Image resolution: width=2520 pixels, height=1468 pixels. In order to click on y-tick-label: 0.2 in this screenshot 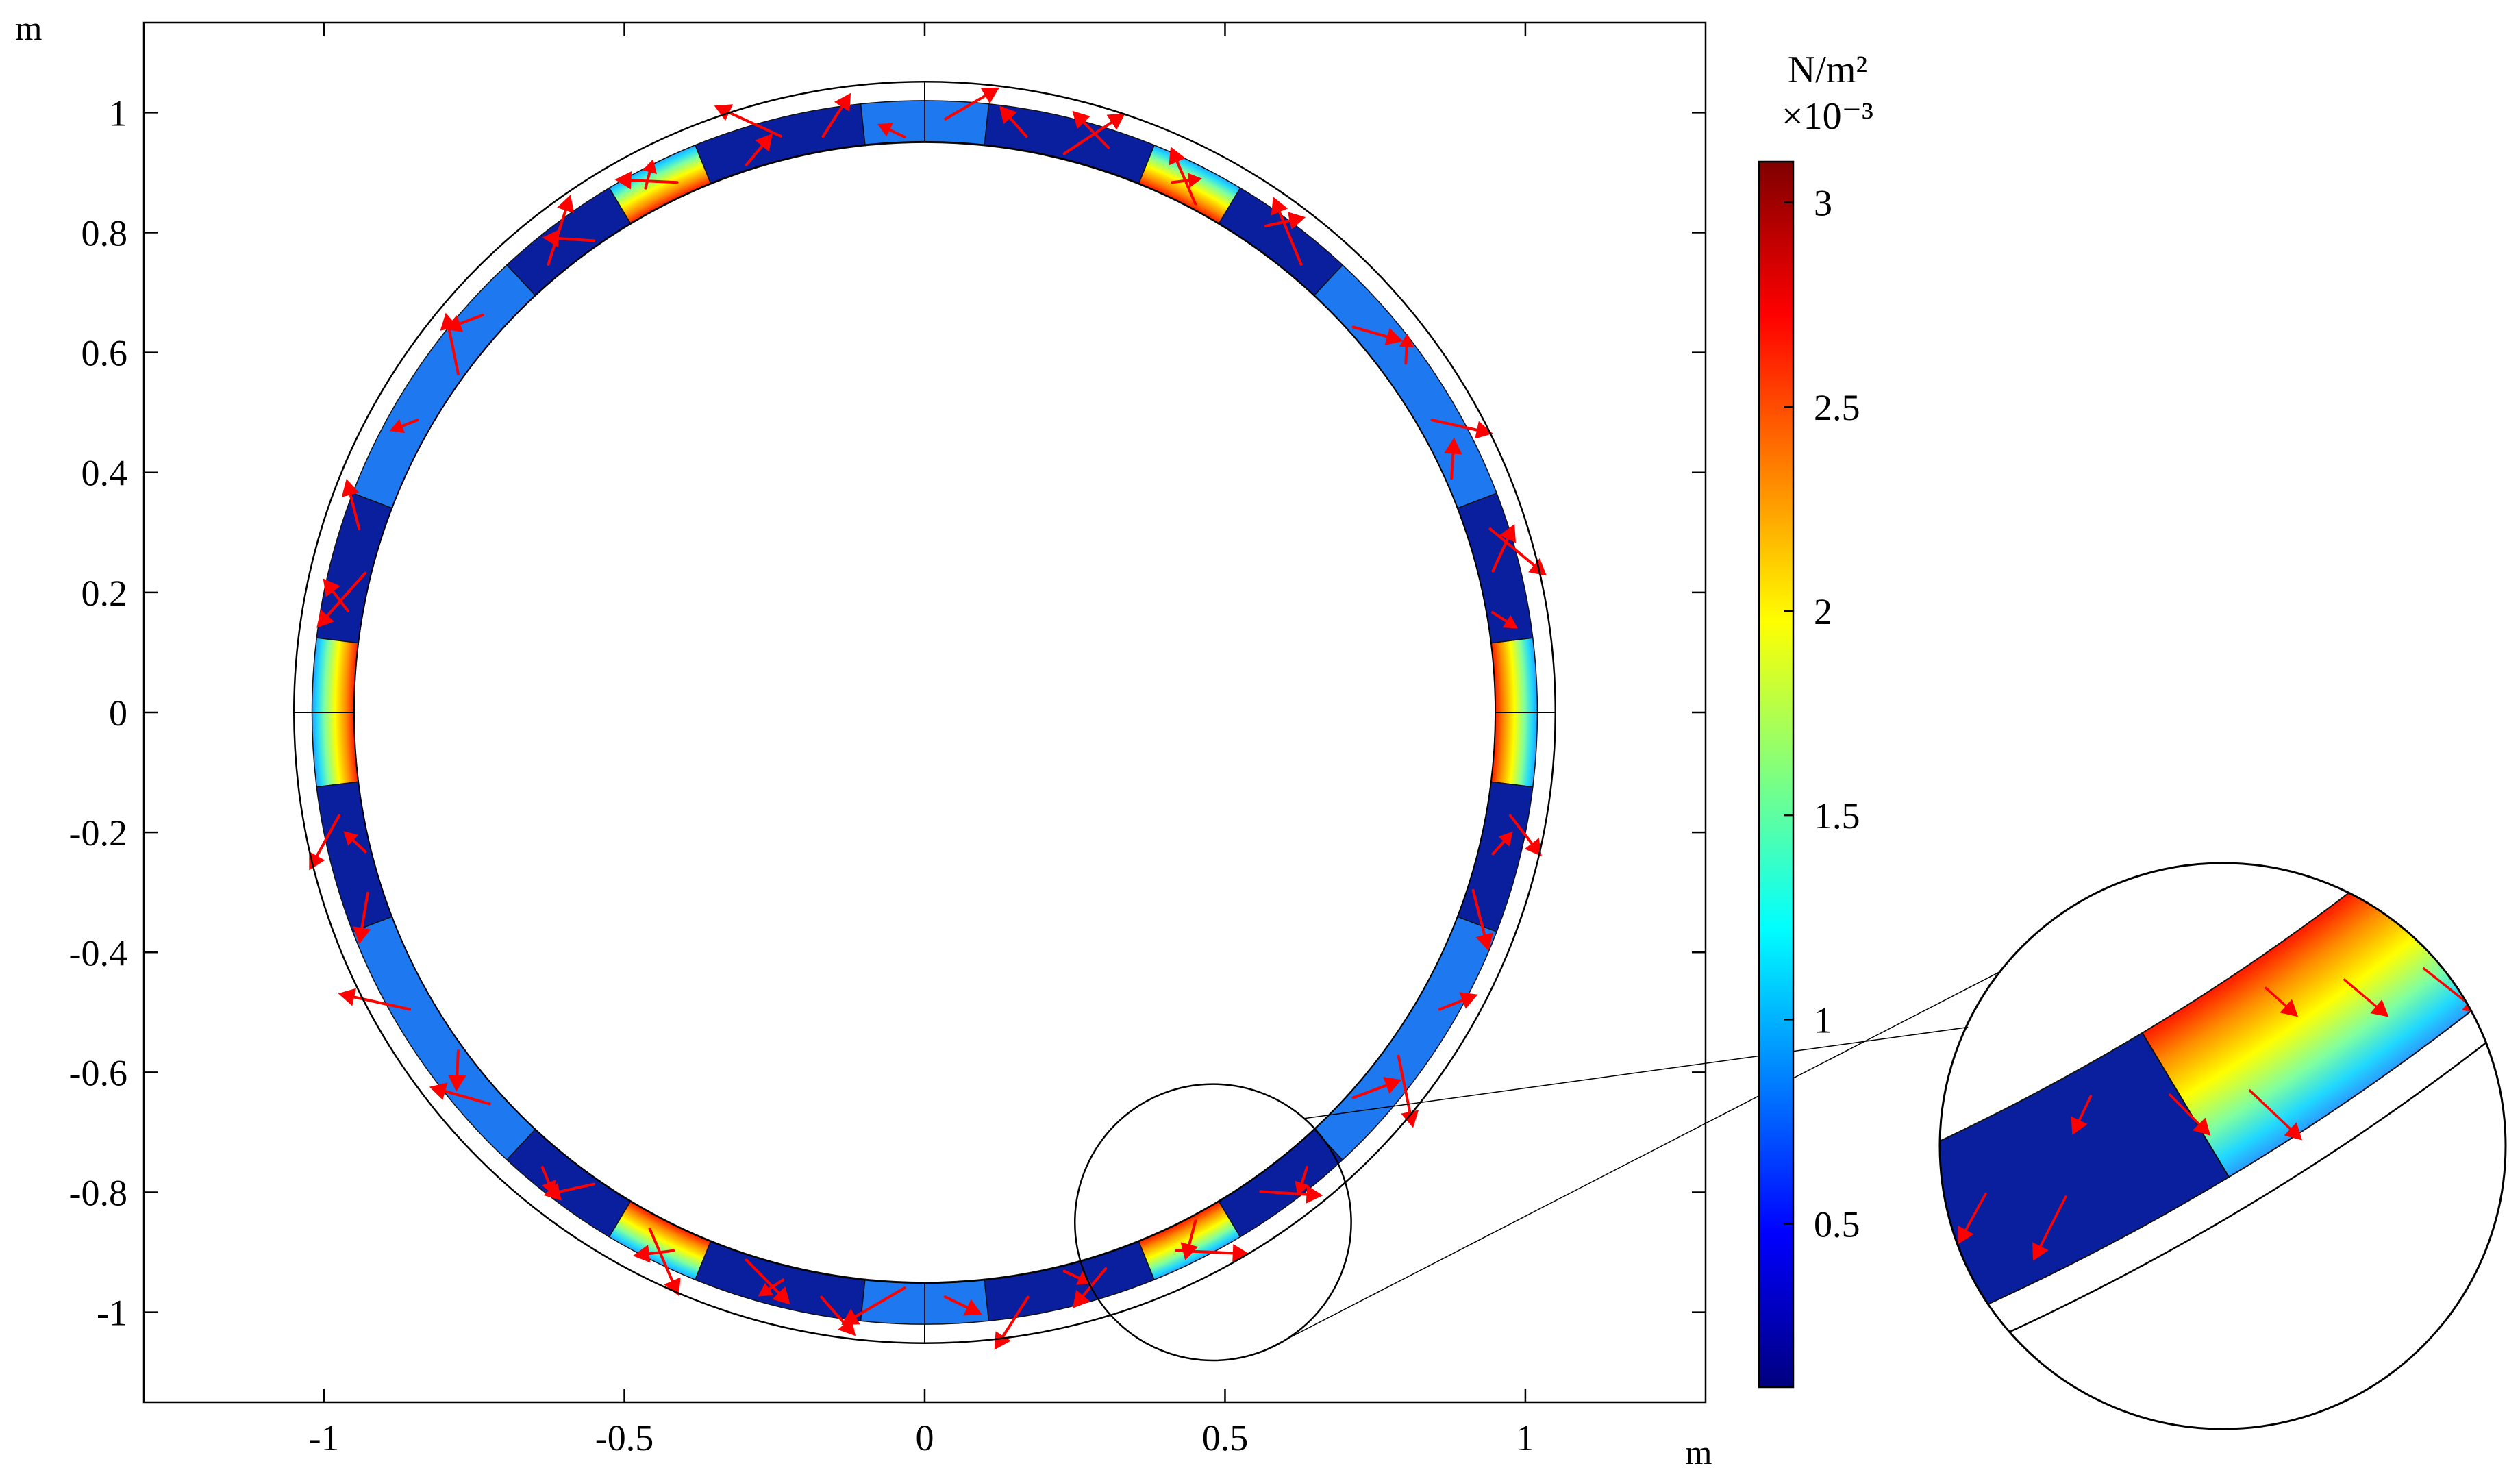, I will do `click(105, 594)`.